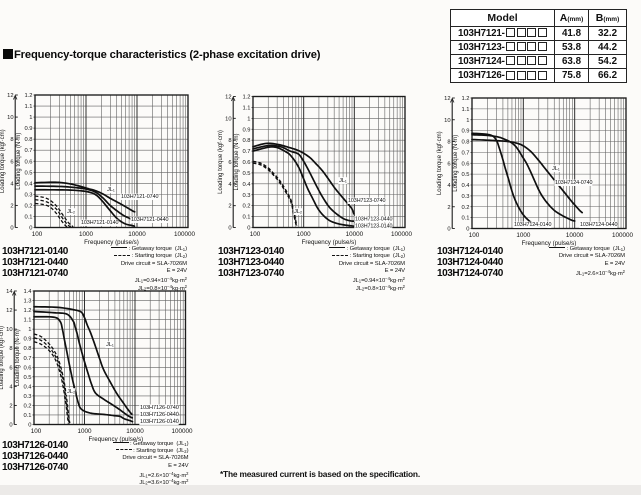 This screenshot has width=641, height=495. What do you see at coordinates (149, 220) in the screenshot?
I see `svg-text: 103H7121-0440` at bounding box center [149, 220].